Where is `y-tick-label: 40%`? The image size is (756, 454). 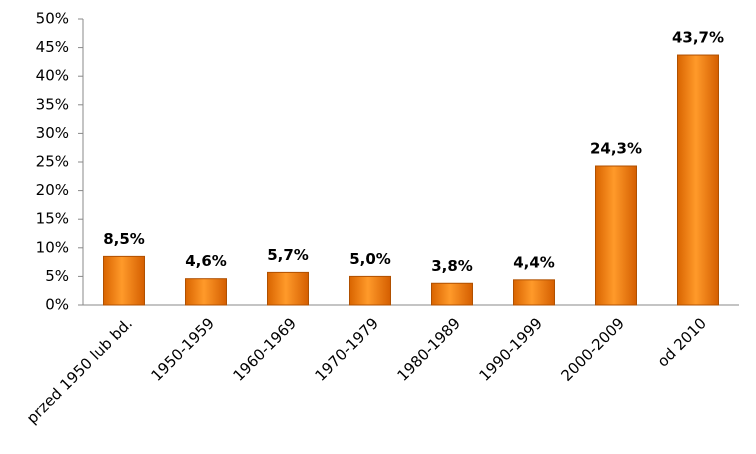
y-tick-label: 40% is located at coordinates (52, 76).